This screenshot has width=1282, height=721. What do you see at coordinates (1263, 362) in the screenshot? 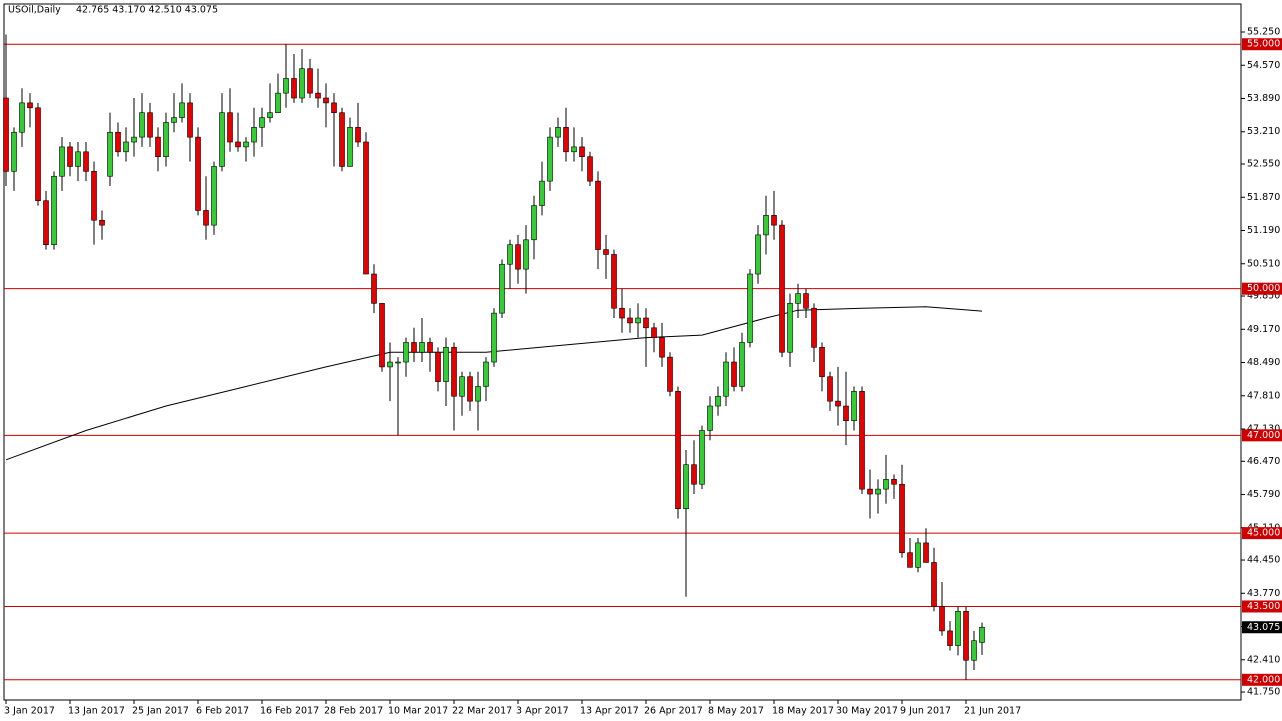
I see `y-tick-label: 48.490` at bounding box center [1263, 362].